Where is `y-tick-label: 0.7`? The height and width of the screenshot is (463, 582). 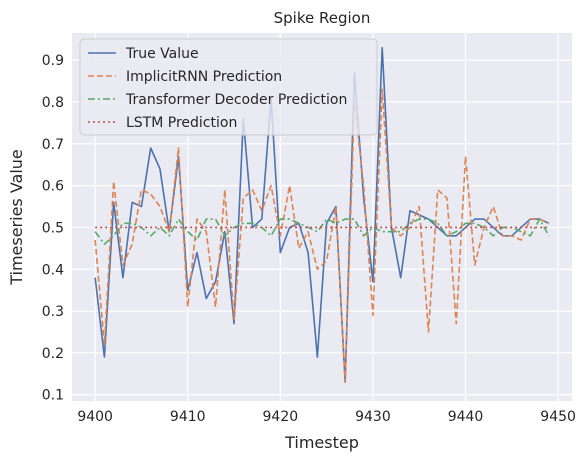 y-tick-label: 0.7 is located at coordinates (53, 145).